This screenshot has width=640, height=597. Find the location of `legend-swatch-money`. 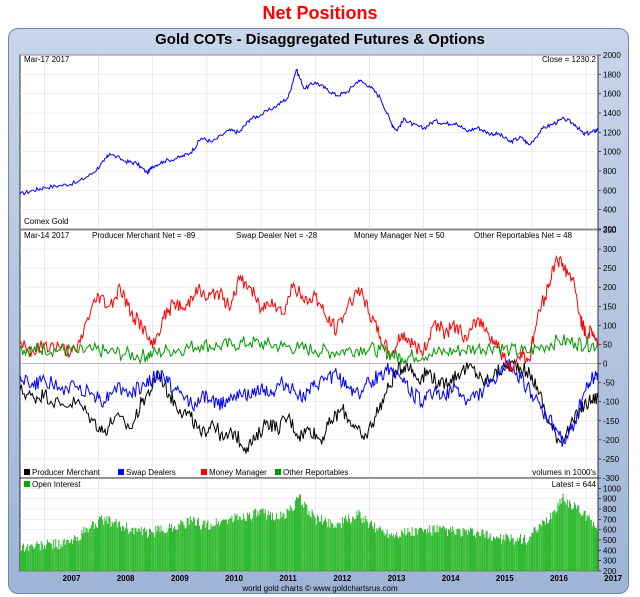

legend-swatch-money is located at coordinates (204, 472).